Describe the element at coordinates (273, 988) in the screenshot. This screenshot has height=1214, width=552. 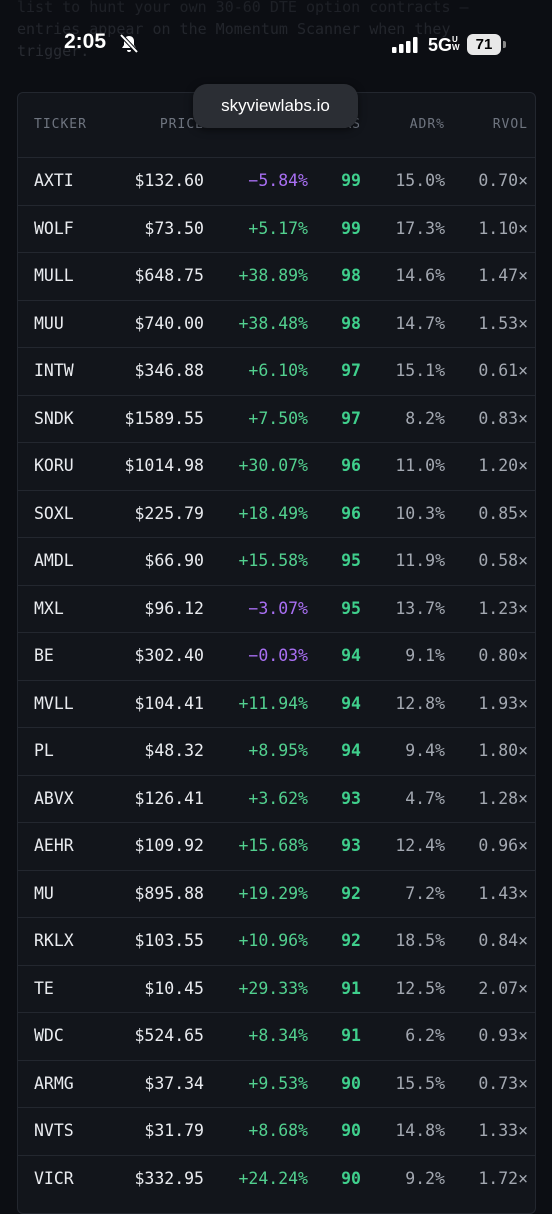
I see `change: +29.33%` at that location.